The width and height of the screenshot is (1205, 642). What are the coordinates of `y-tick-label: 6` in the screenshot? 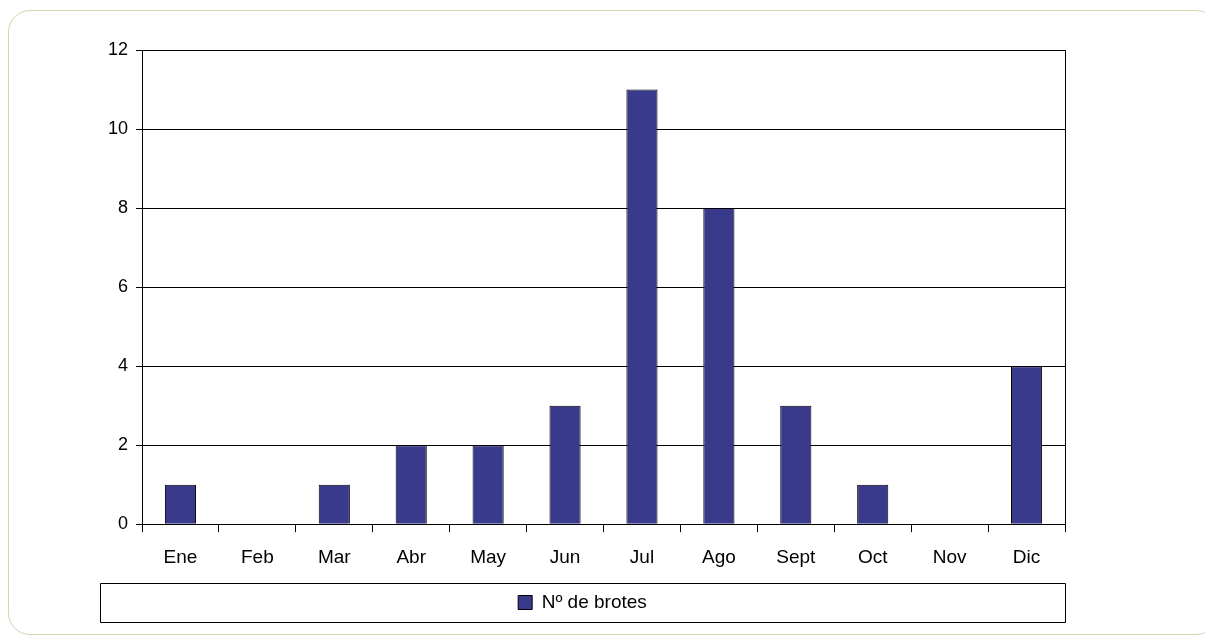 It's located at (123, 286).